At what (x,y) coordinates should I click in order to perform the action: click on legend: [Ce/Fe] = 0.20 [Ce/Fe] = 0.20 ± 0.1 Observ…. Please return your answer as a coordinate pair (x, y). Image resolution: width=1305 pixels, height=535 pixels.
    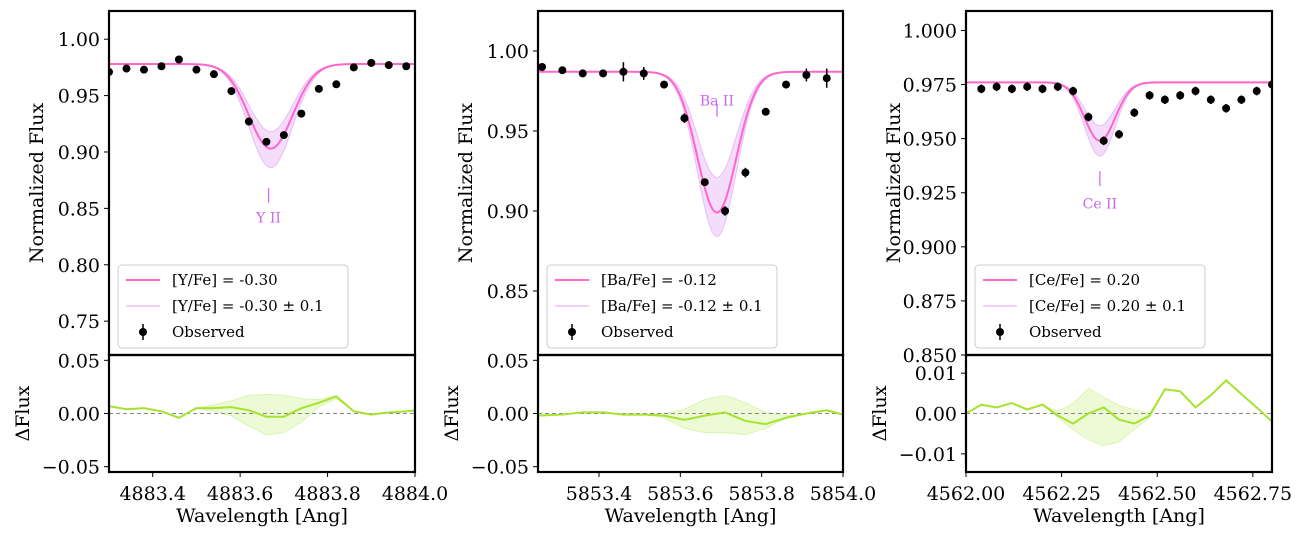
    Looking at the image, I should click on (1090, 306).